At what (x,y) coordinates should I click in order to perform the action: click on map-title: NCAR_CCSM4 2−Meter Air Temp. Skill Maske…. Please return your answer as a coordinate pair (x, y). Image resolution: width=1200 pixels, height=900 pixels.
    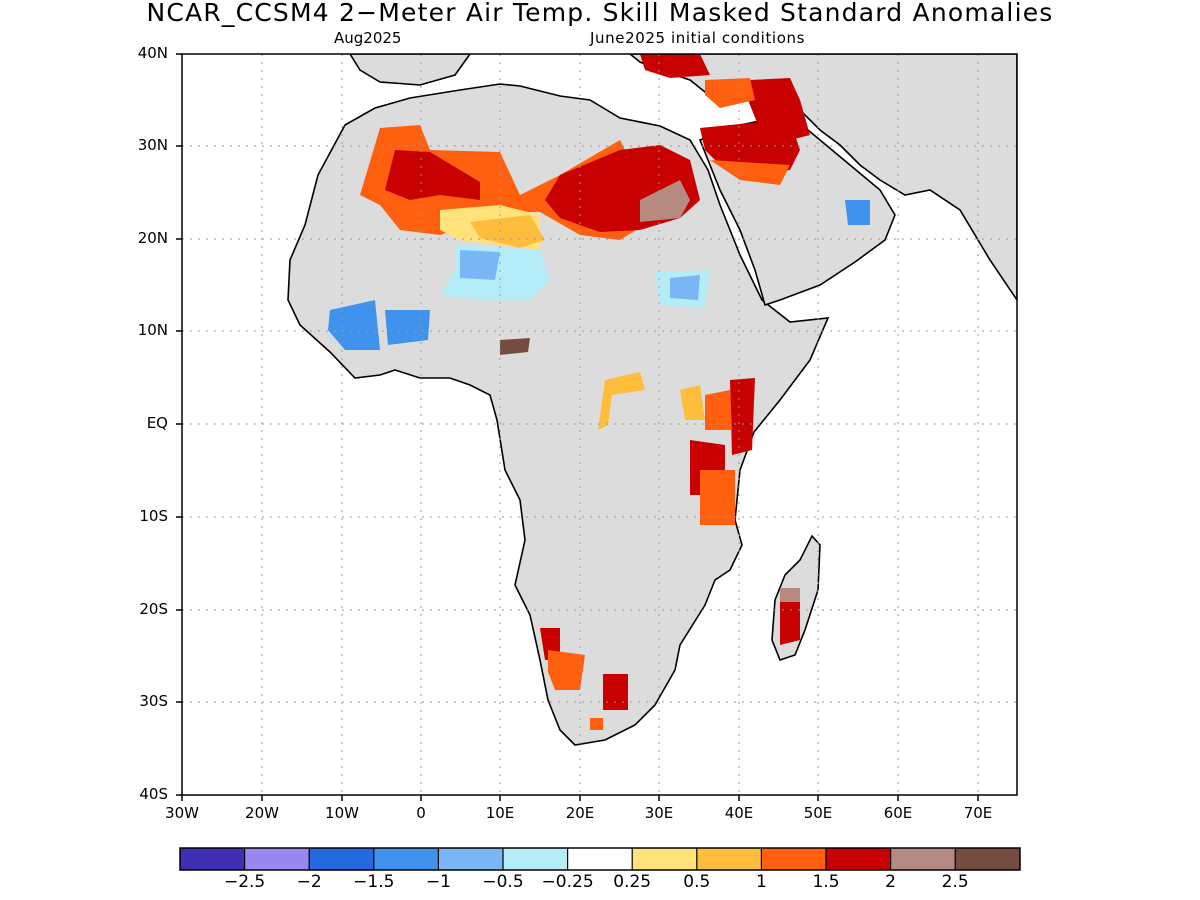
    Looking at the image, I should click on (600, 13).